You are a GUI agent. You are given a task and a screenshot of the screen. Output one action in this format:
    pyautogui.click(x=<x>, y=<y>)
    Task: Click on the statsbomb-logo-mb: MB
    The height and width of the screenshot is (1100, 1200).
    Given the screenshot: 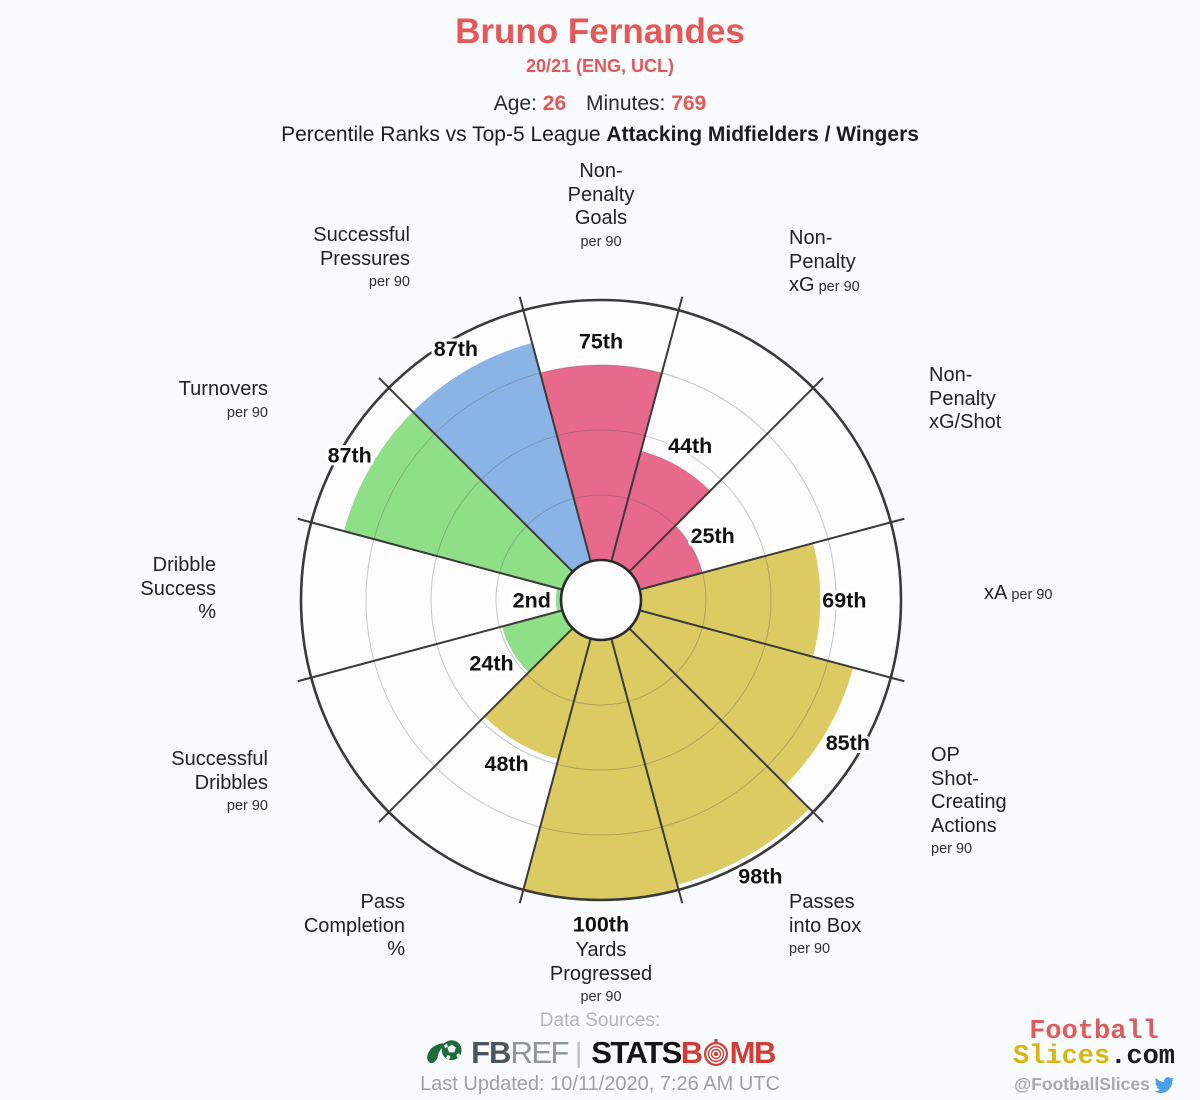 What is the action you would take?
    pyautogui.click(x=753, y=1052)
    